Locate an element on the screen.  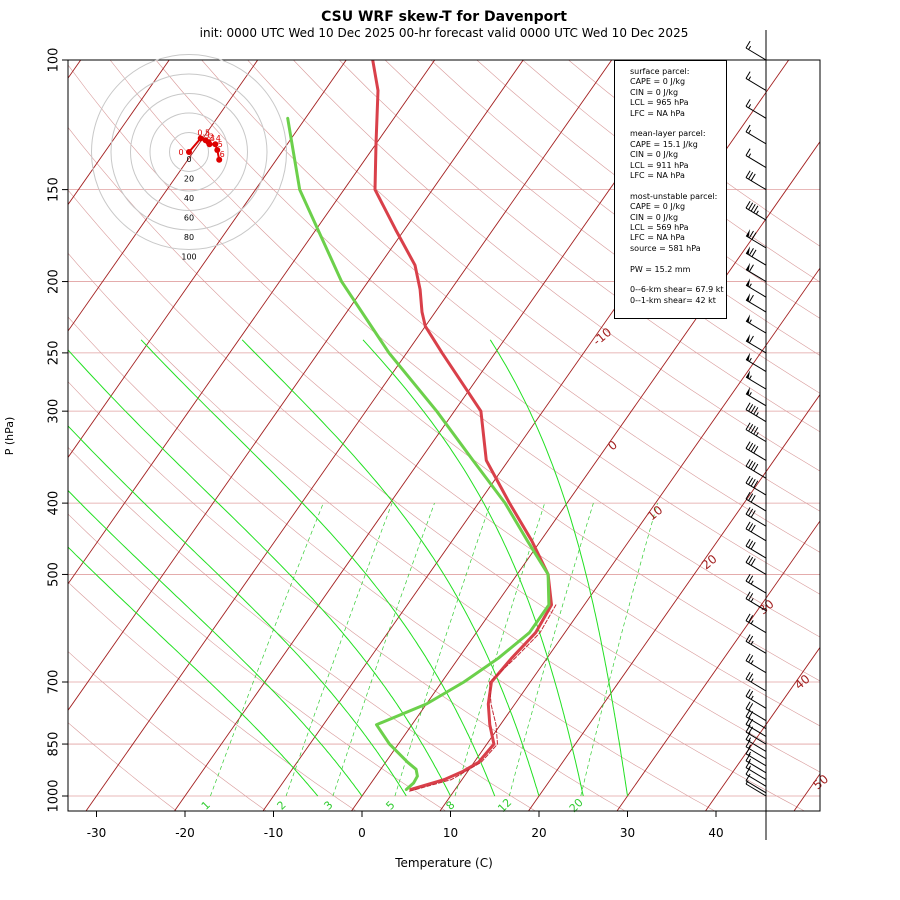
x-axis-label: Temperature (C) is located at coordinates (443, 863).